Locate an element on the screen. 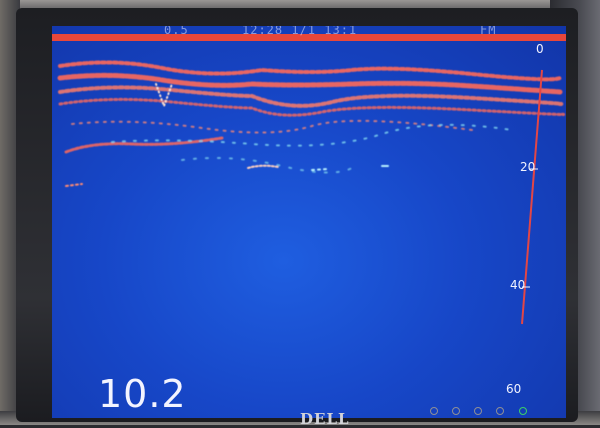 This screenshot has height=428, width=600. depth-readout: 10.2 is located at coordinates (142, 394).